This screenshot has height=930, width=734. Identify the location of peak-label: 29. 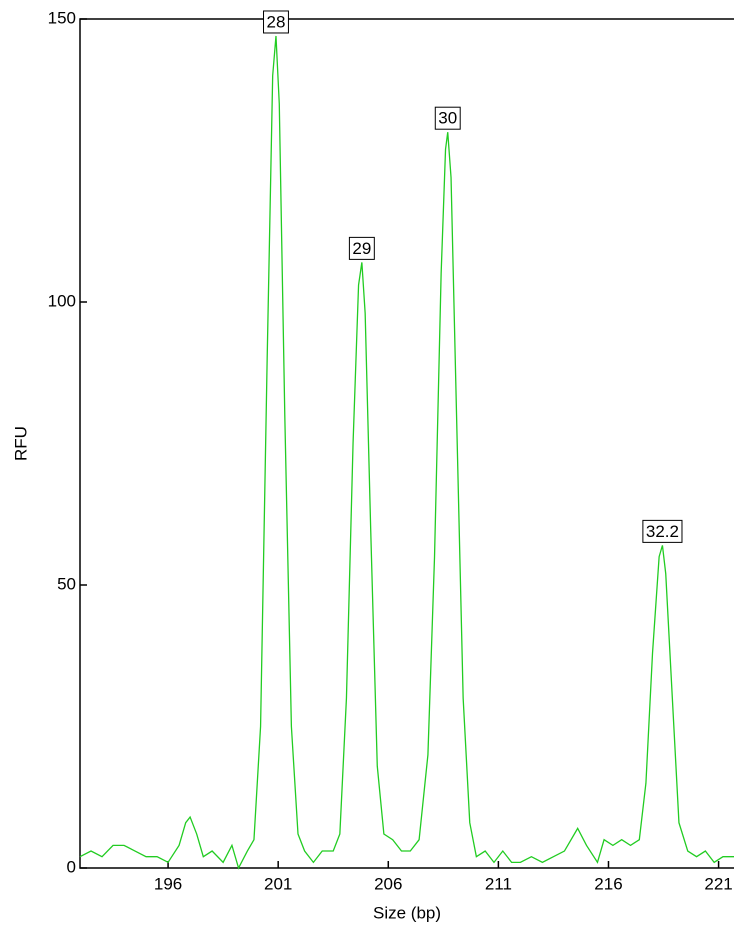
(361, 248).